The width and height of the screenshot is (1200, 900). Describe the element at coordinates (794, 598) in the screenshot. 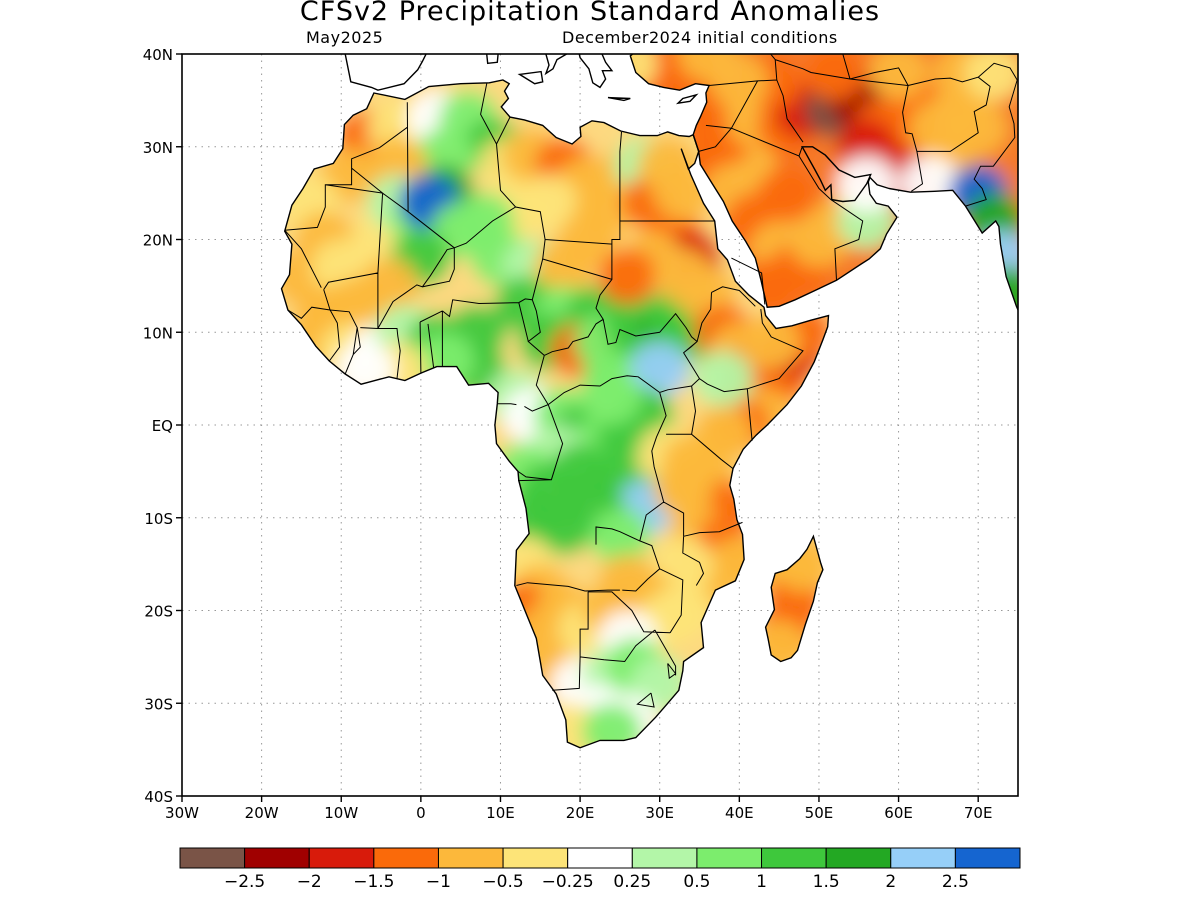

I see `madagascar-coastline` at that location.